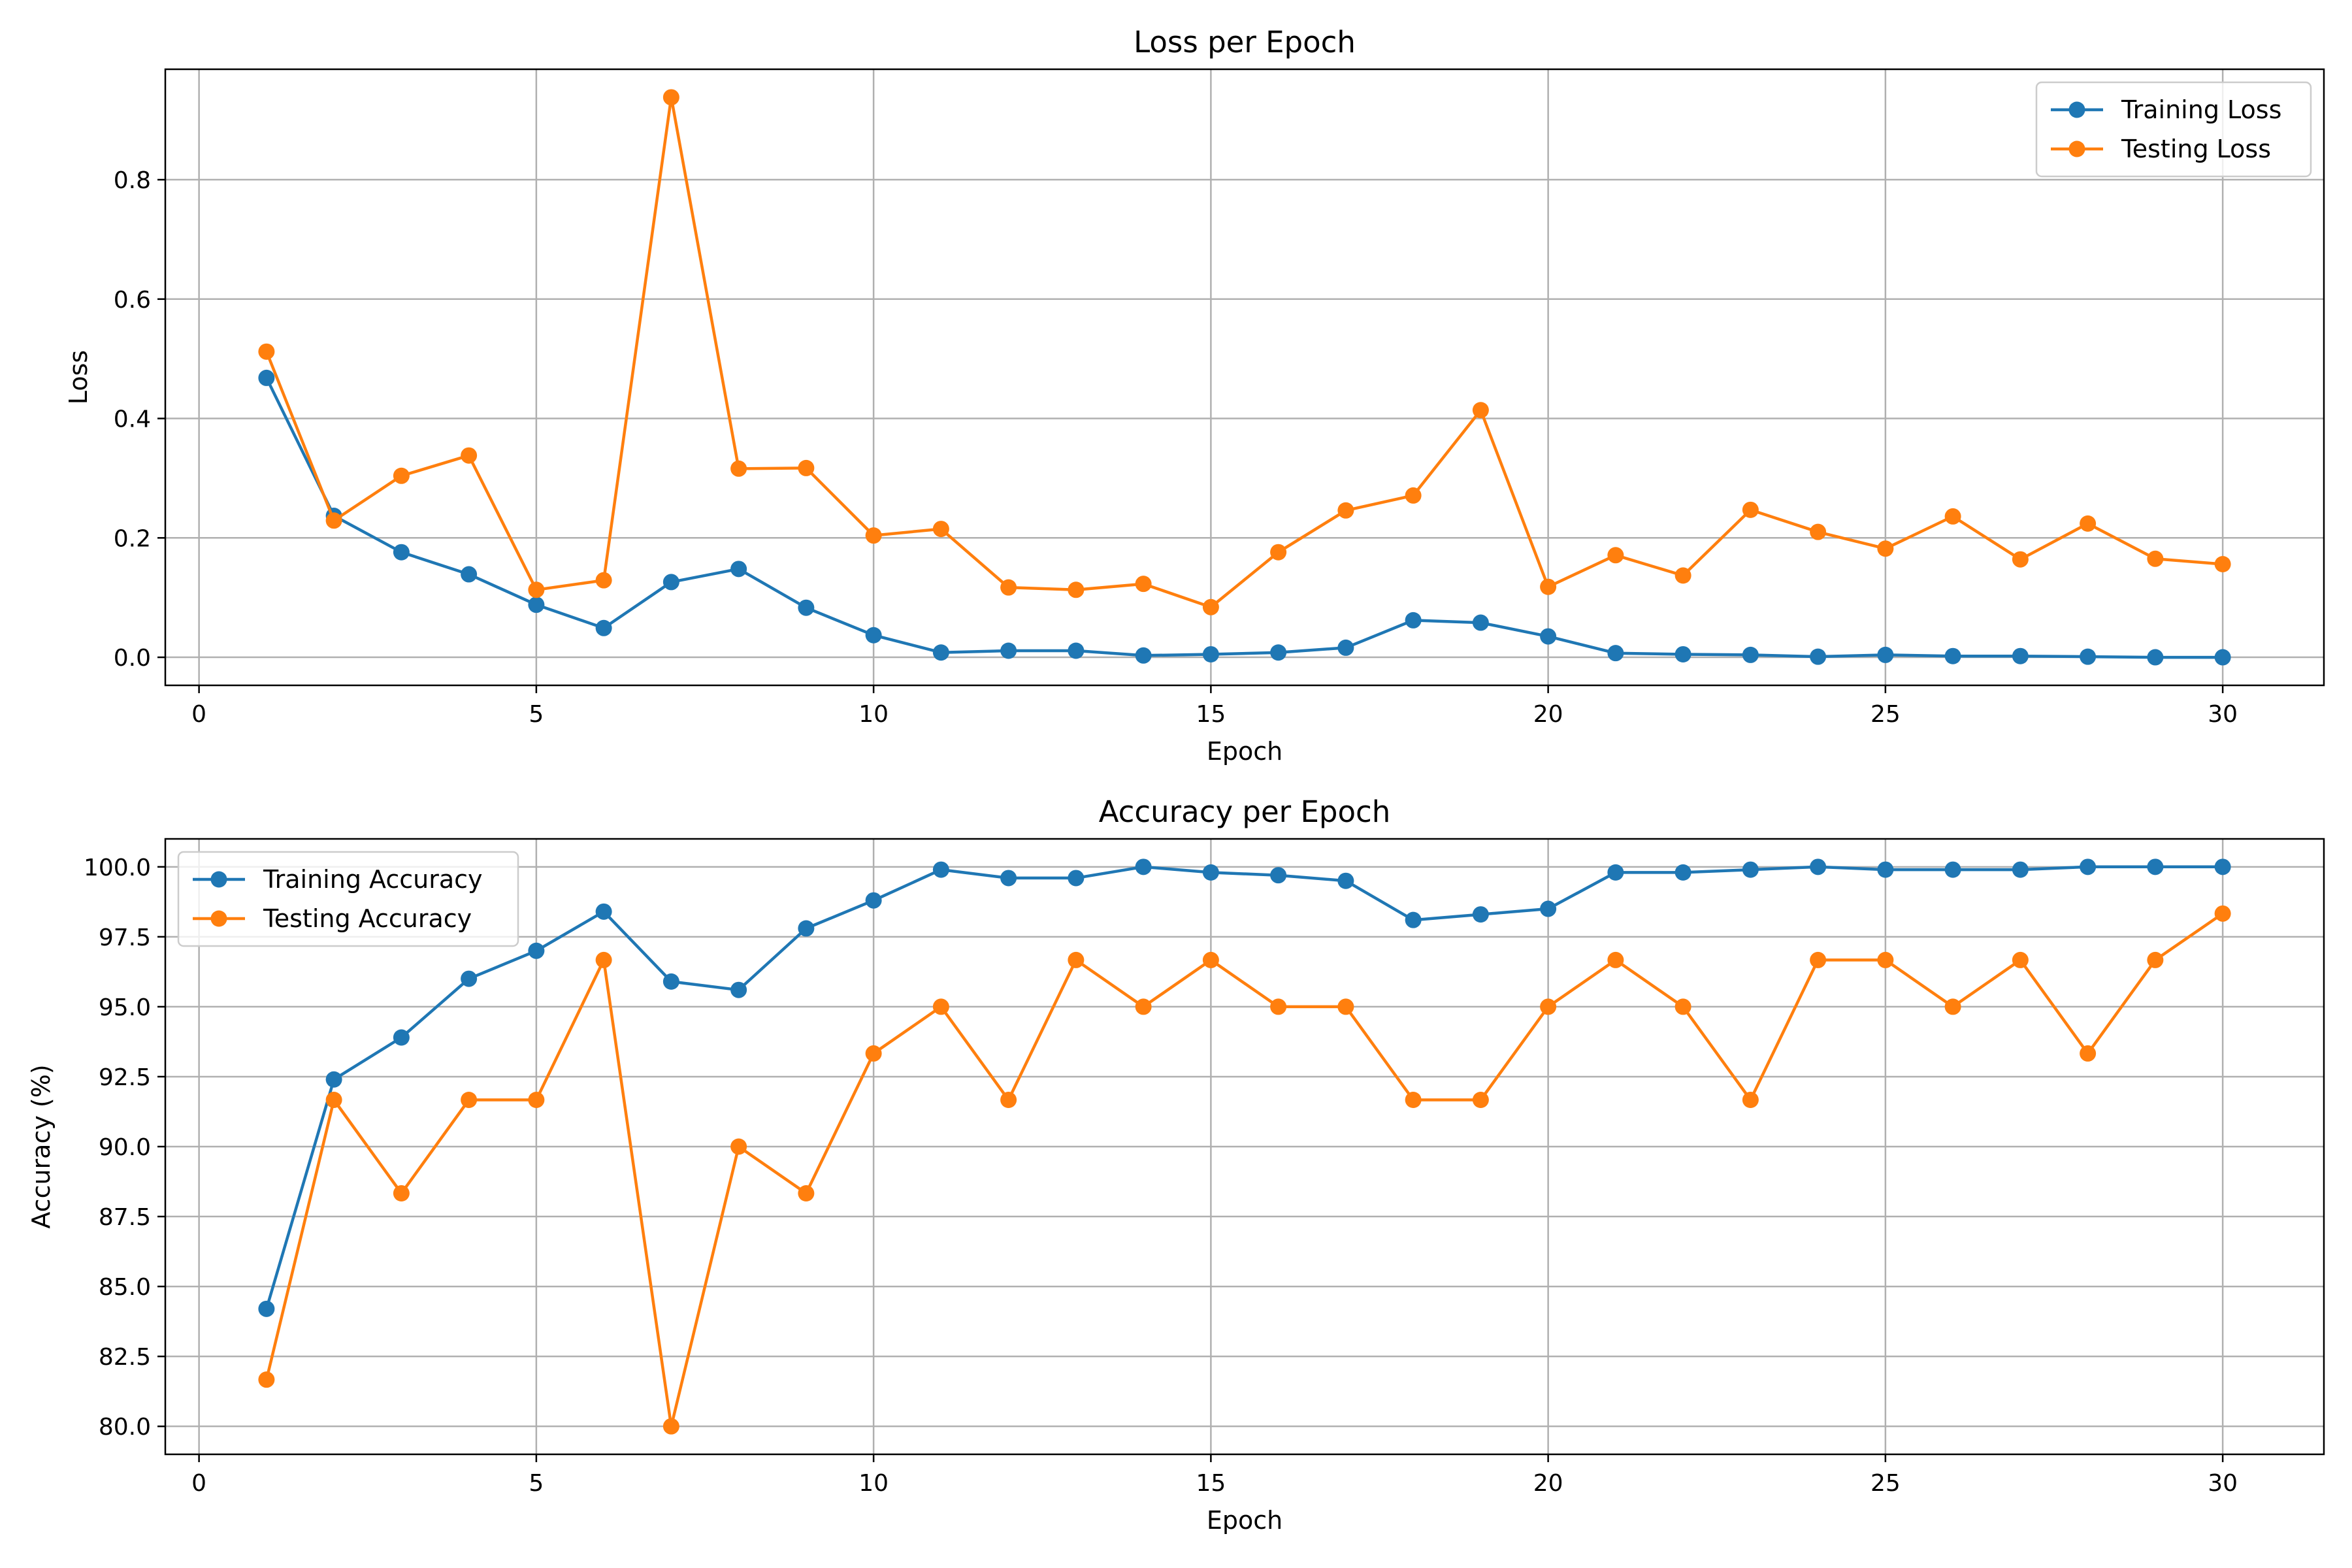 The width and height of the screenshot is (2352, 1568). Describe the element at coordinates (1211, 1483) in the screenshot. I see `x-tick-label: 15` at that location.